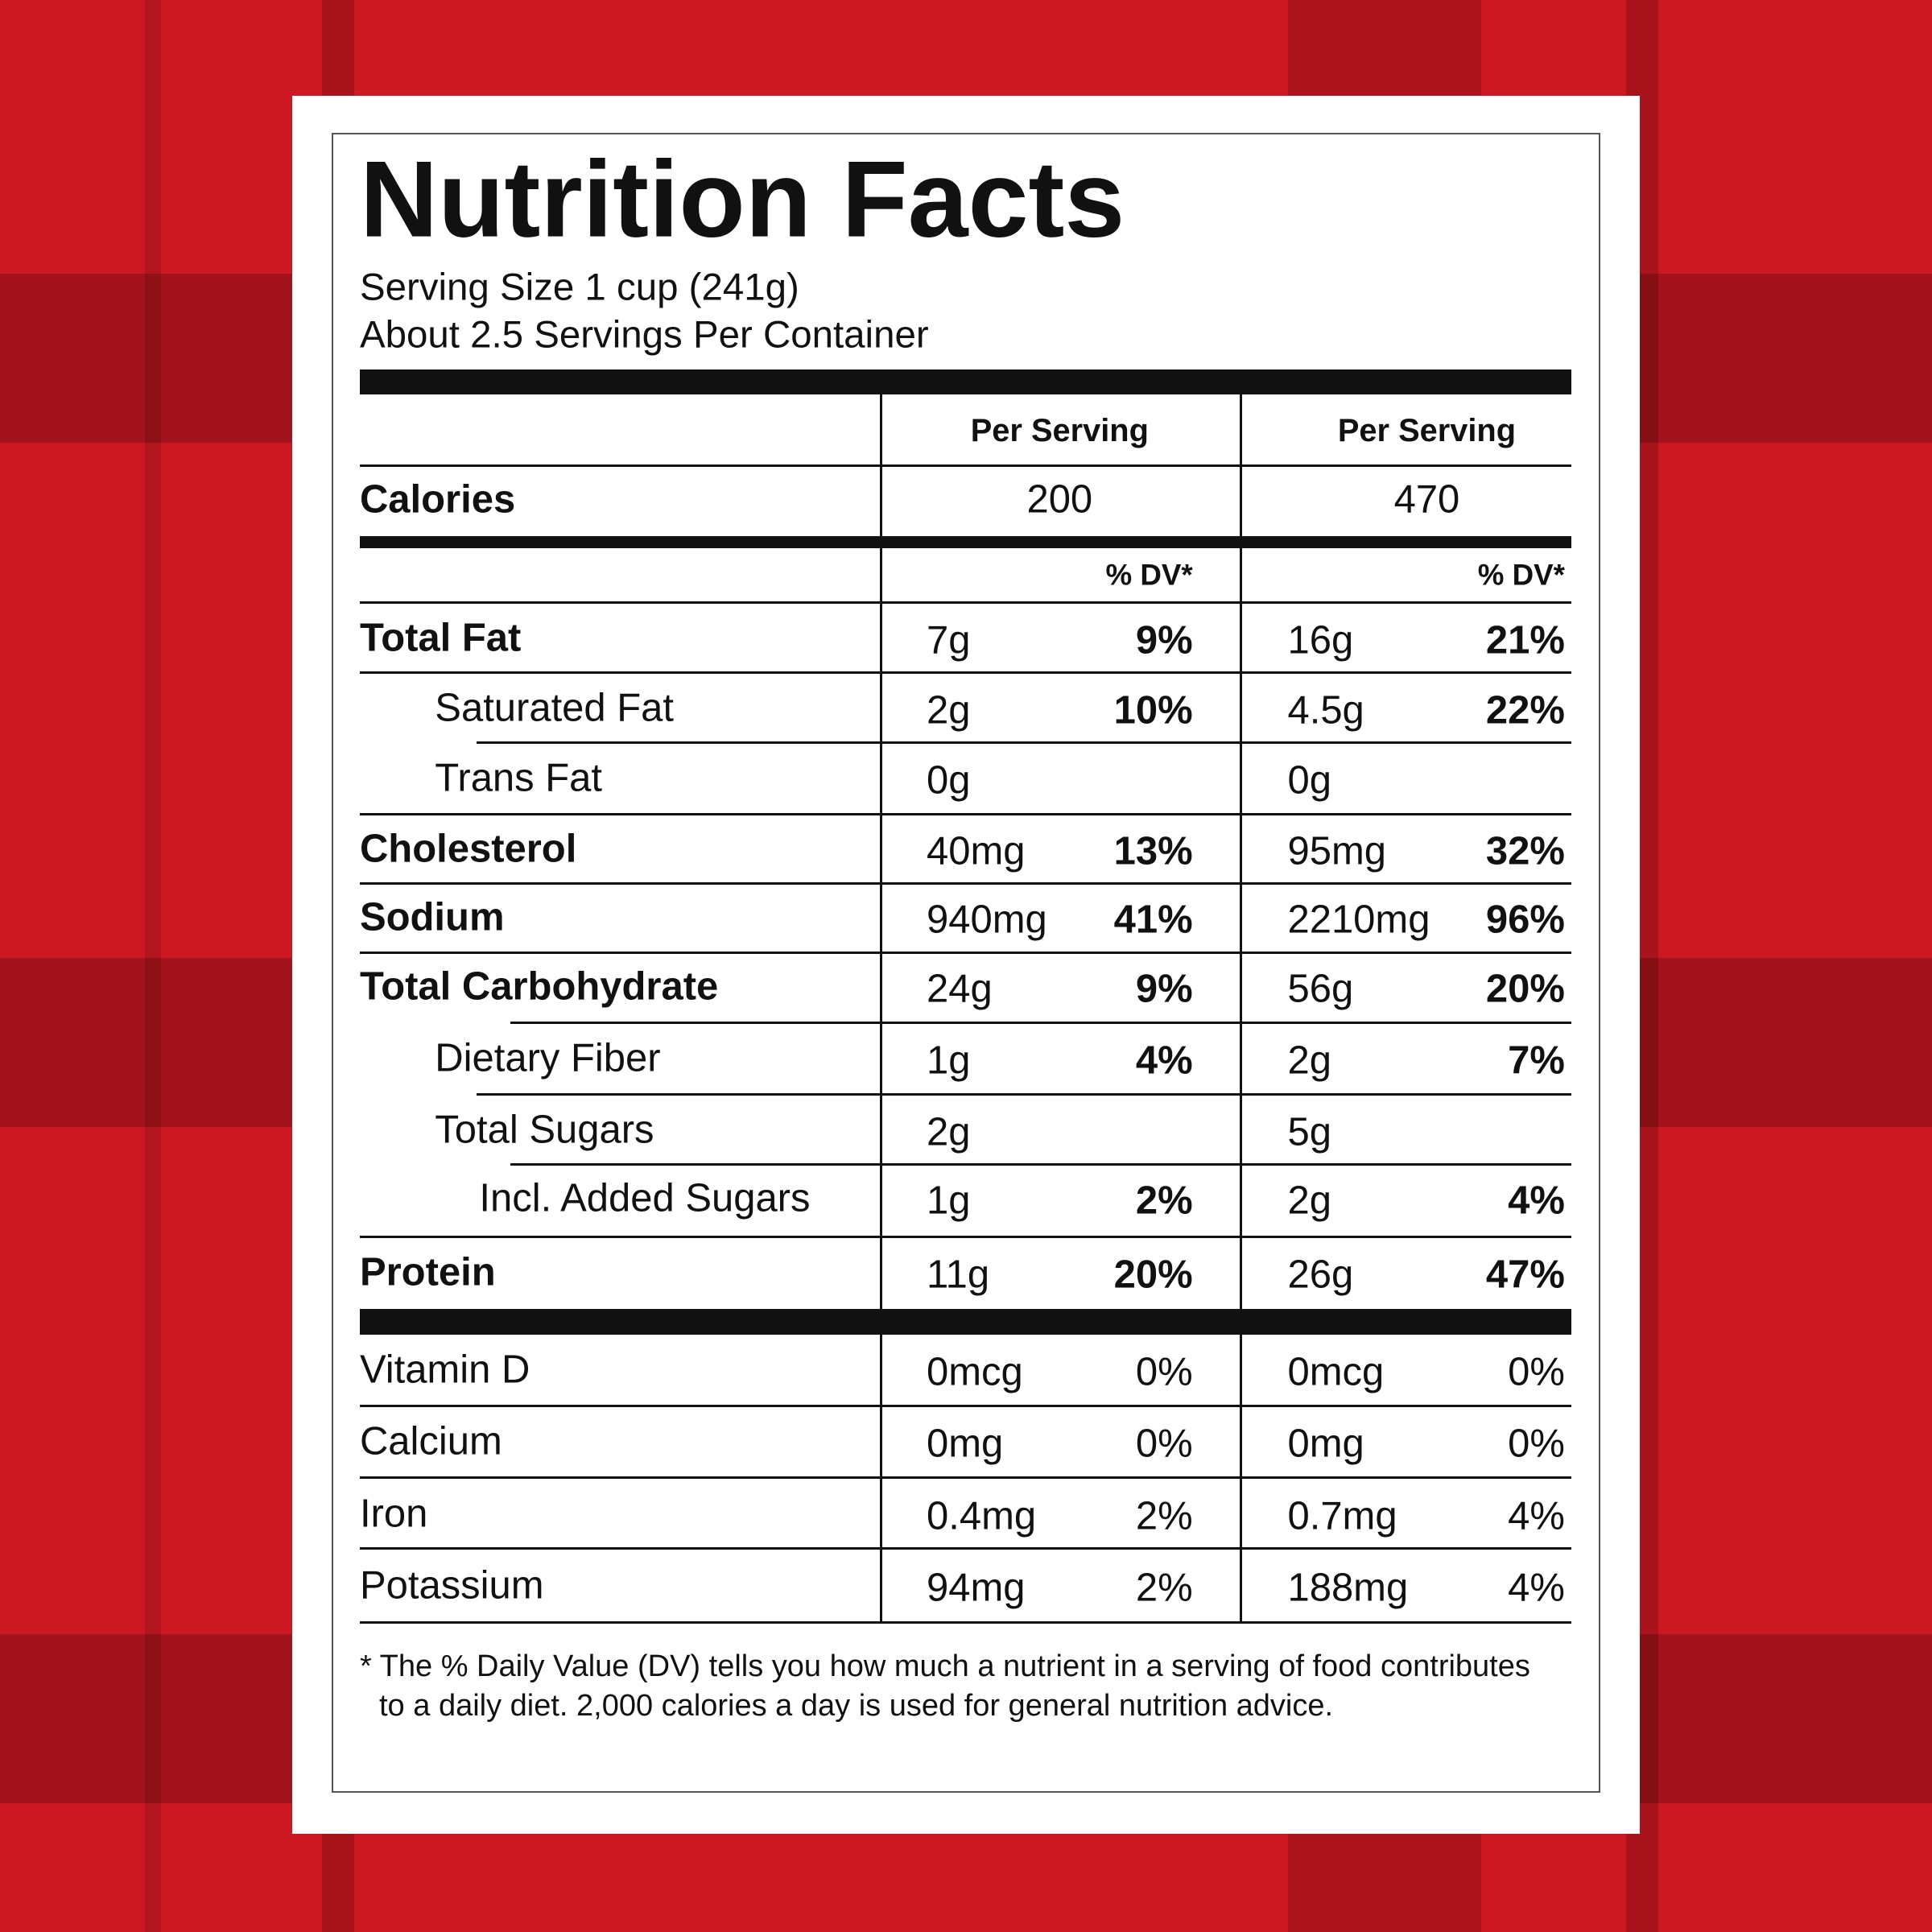  What do you see at coordinates (1320, 1275) in the screenshot?
I see `amount: 26g` at bounding box center [1320, 1275].